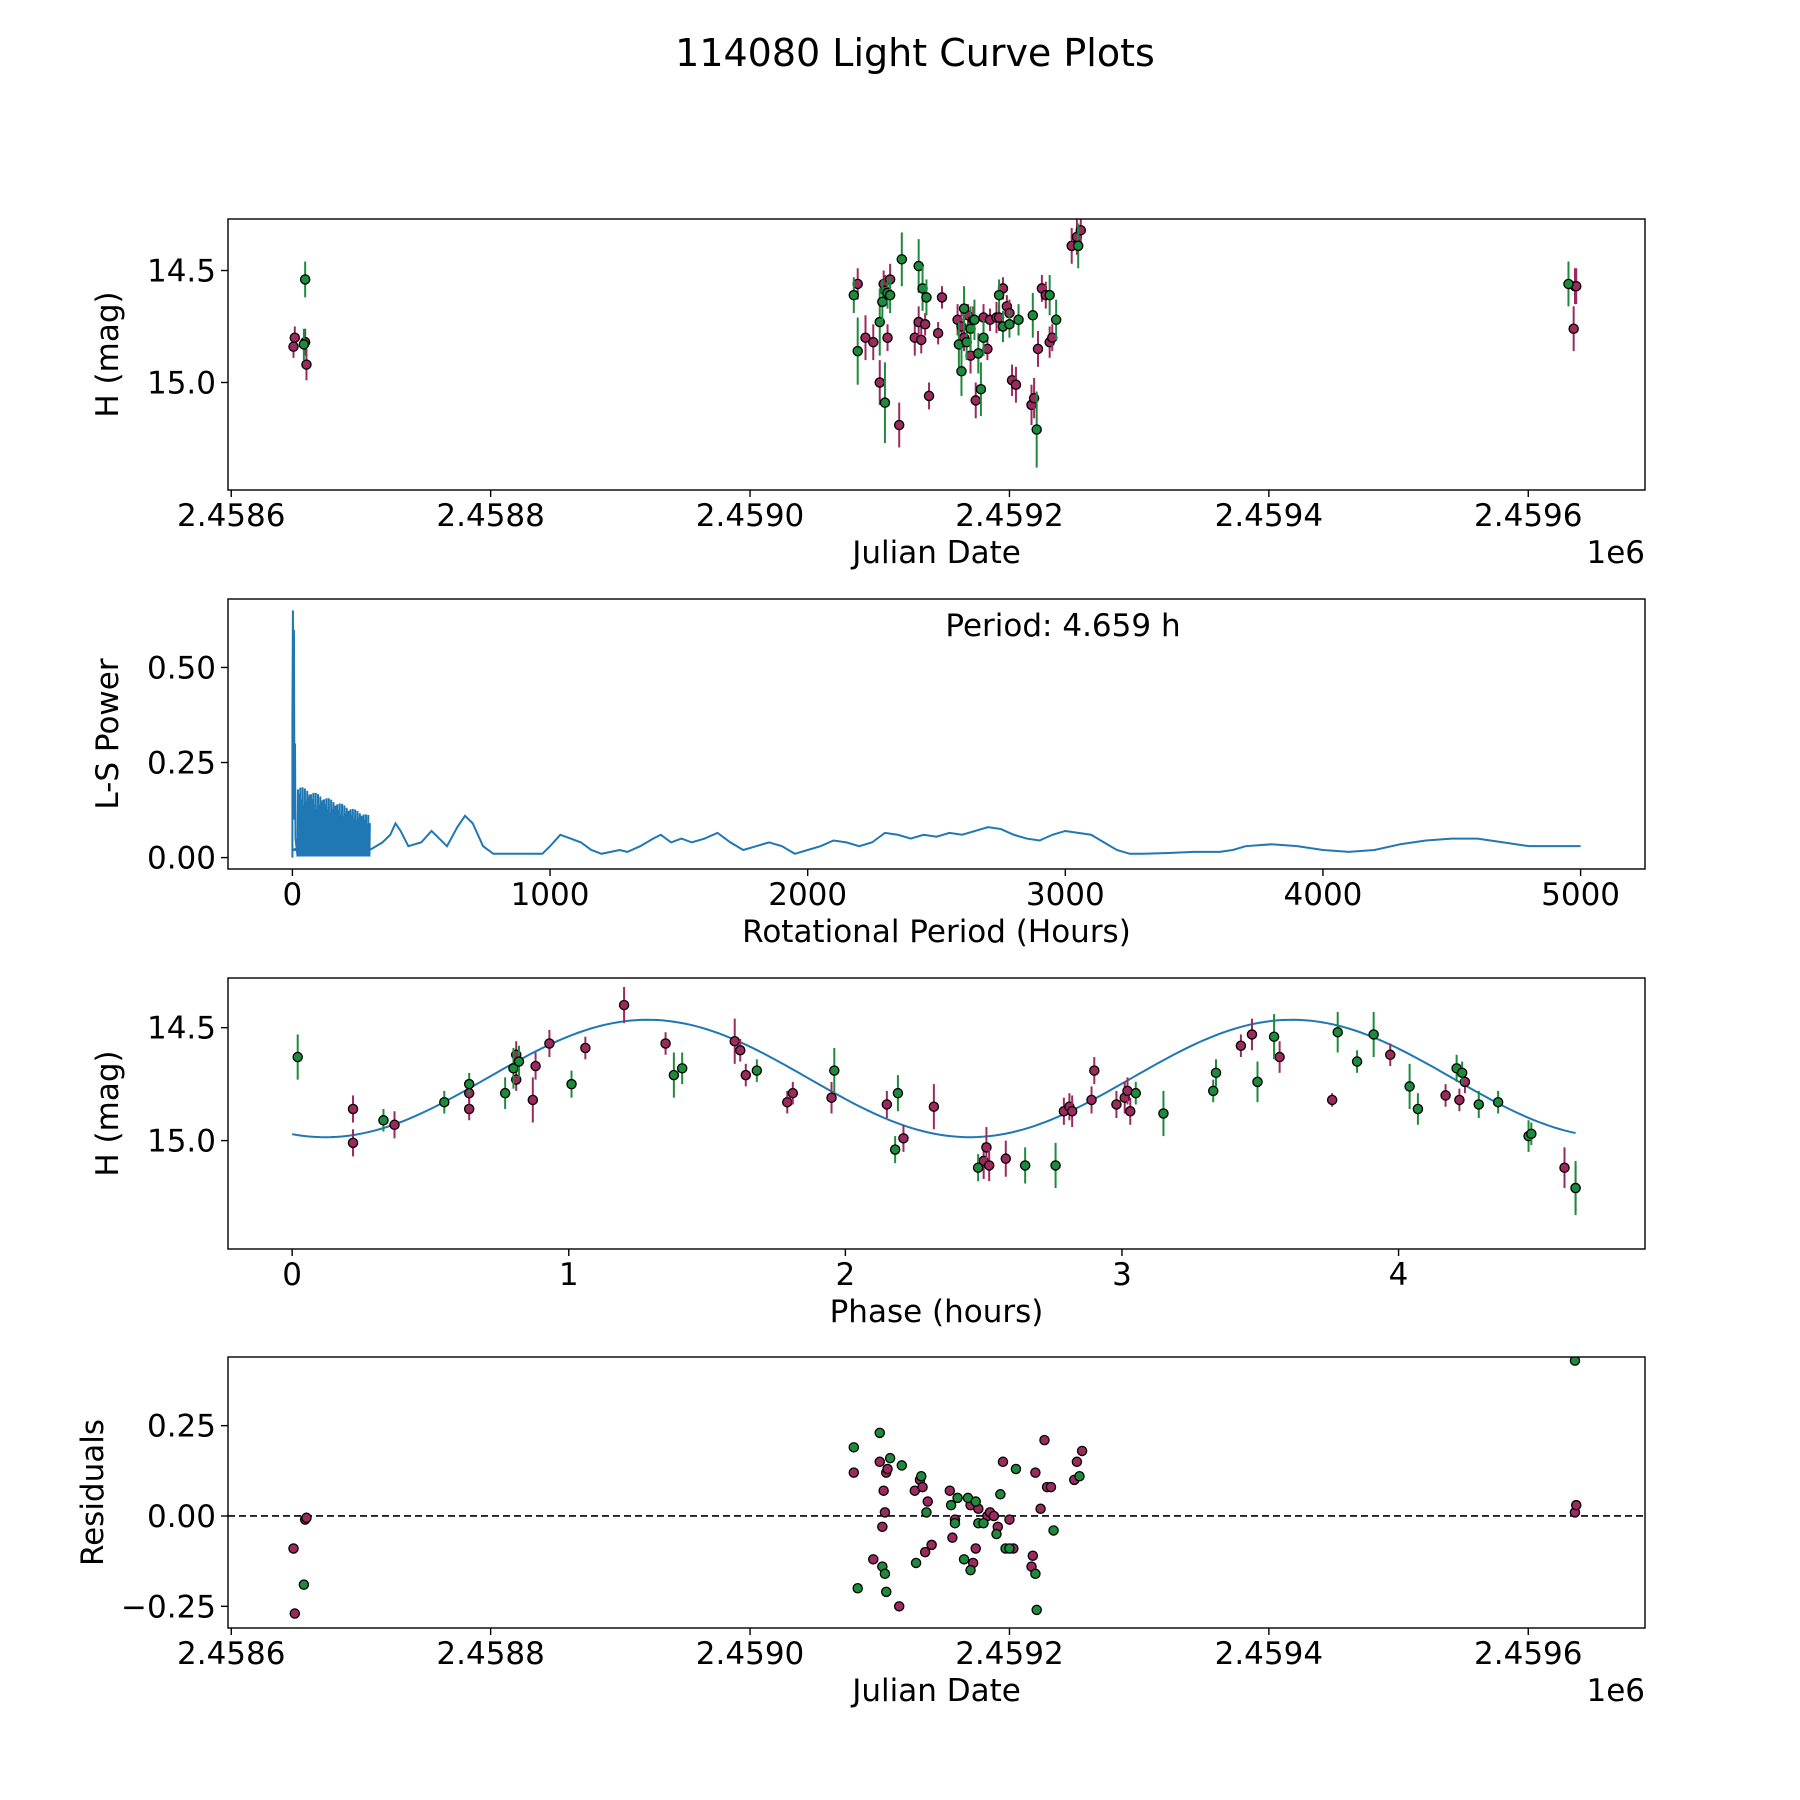 The width and height of the screenshot is (1800, 1800). What do you see at coordinates (934, 1078) in the screenshot?
I see `model-fit-curve` at bounding box center [934, 1078].